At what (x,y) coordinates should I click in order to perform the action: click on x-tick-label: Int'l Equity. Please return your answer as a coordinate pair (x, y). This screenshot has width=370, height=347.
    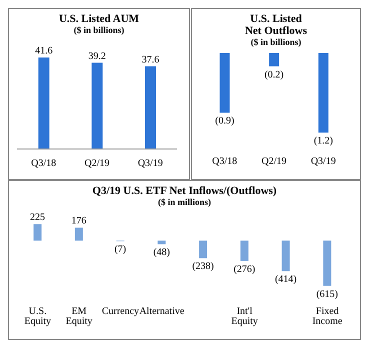
    Looking at the image, I should click on (244, 317).